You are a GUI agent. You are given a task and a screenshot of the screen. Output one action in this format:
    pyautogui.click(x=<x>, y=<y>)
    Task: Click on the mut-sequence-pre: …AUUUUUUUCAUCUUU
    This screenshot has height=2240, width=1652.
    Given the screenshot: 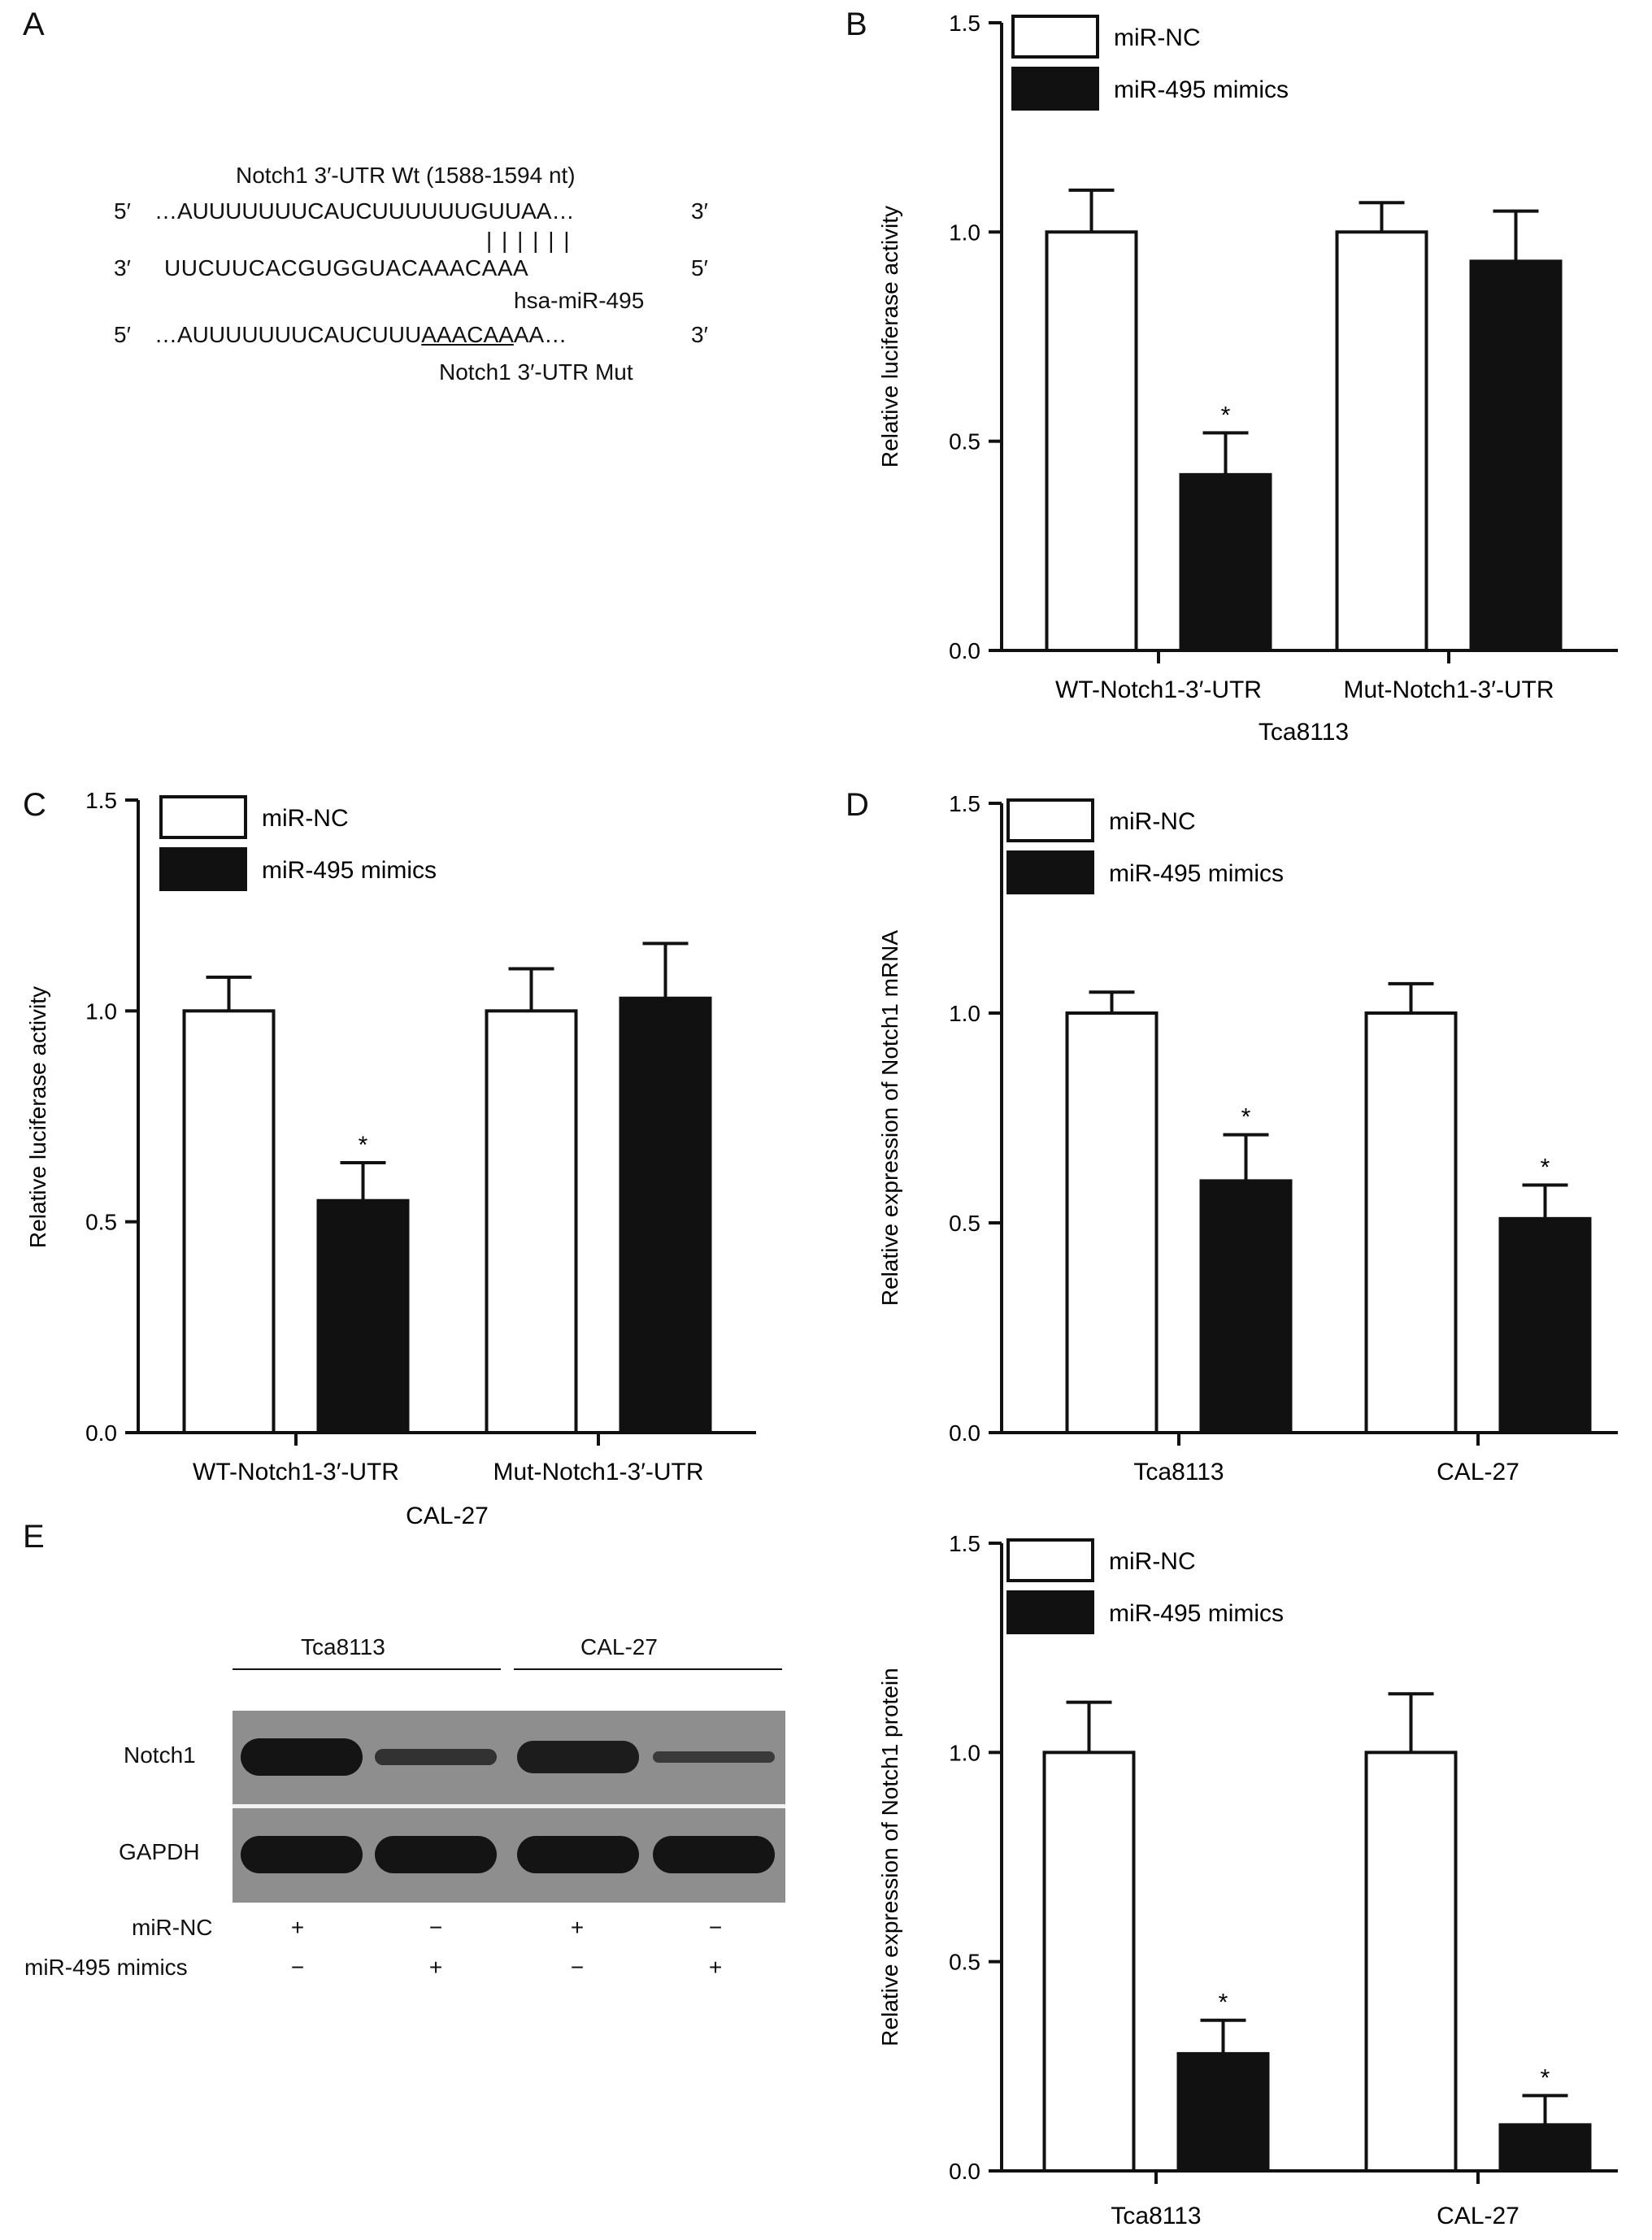 What is the action you would take?
    pyautogui.click(x=288, y=334)
    